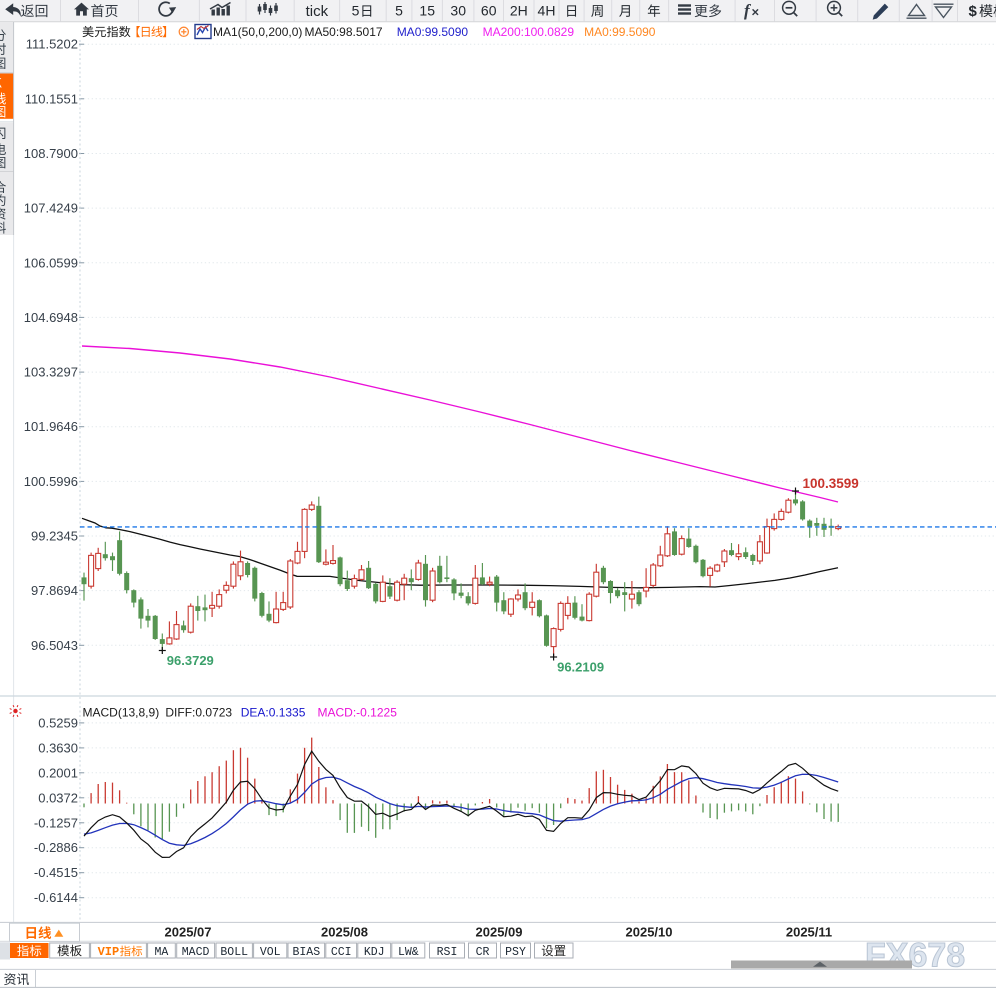 The image size is (996, 988). Describe the element at coordinates (54, 645) in the screenshot. I see `svg-text: 96.5043` at that location.